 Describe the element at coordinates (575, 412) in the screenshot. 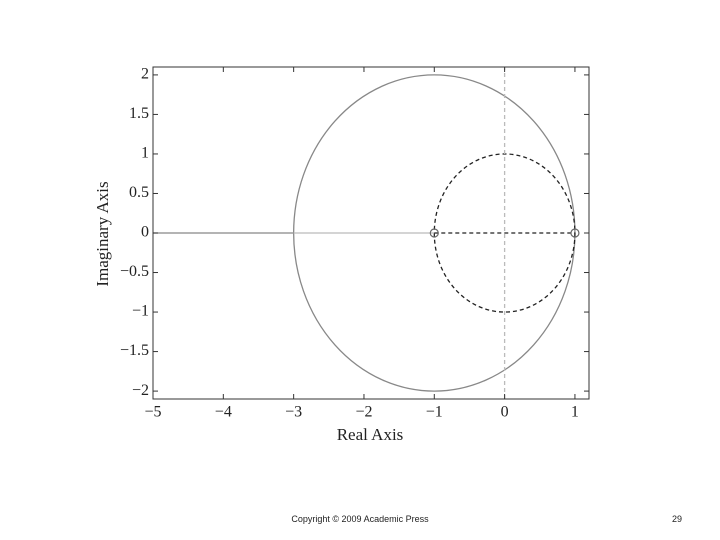

I see `x-tick-label: 1` at that location.